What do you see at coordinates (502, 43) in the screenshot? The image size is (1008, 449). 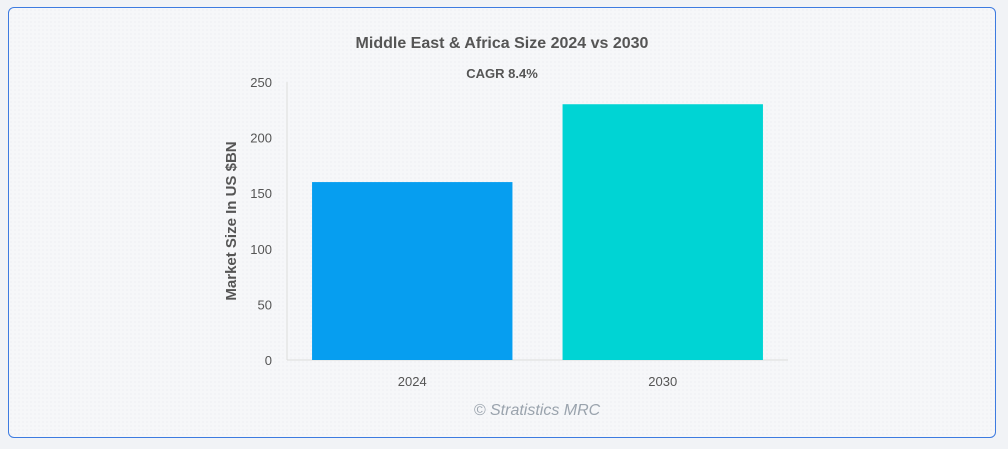 I see `chart-title: Middle East & Africa Size 2024 vs 2030` at bounding box center [502, 43].